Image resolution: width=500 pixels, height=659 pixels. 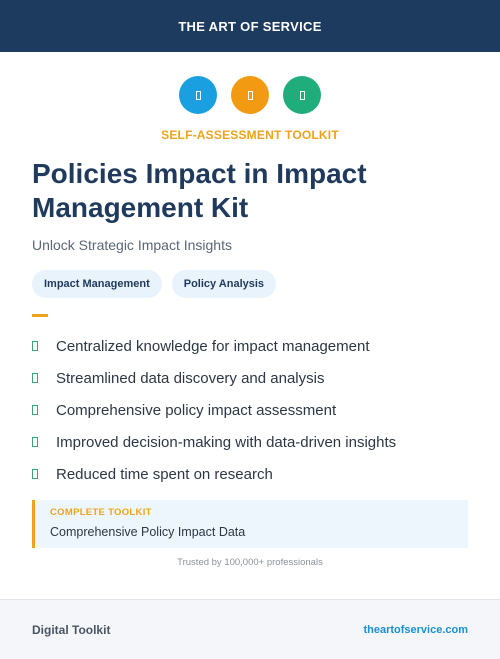 I want to click on footer-label: Digital Toolkit, so click(x=71, y=629).